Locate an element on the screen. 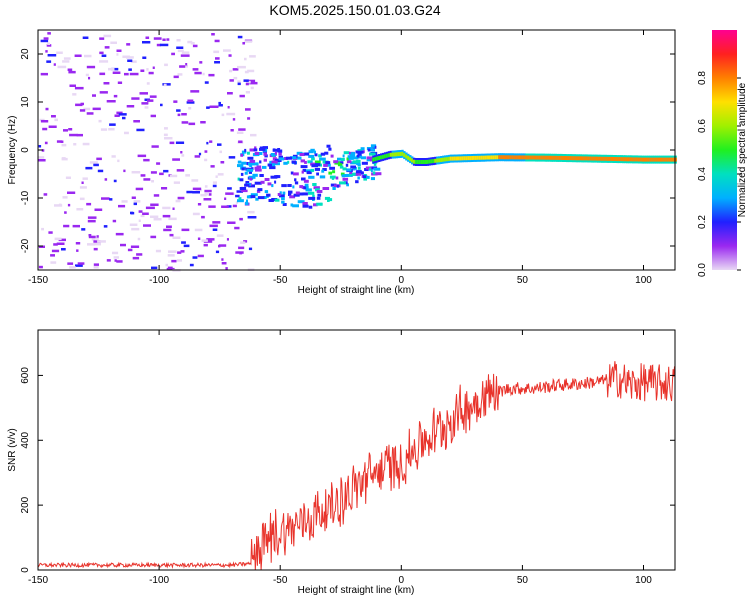  y-tick-label: -10 is located at coordinates (25, 197).